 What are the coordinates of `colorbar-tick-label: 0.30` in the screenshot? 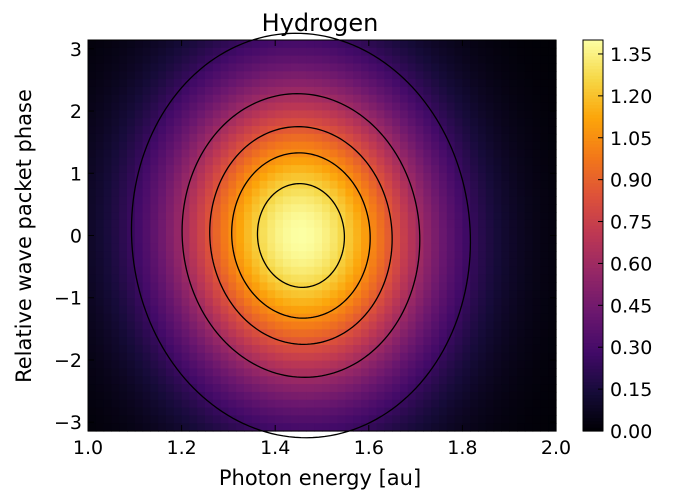 It's located at (631, 348).